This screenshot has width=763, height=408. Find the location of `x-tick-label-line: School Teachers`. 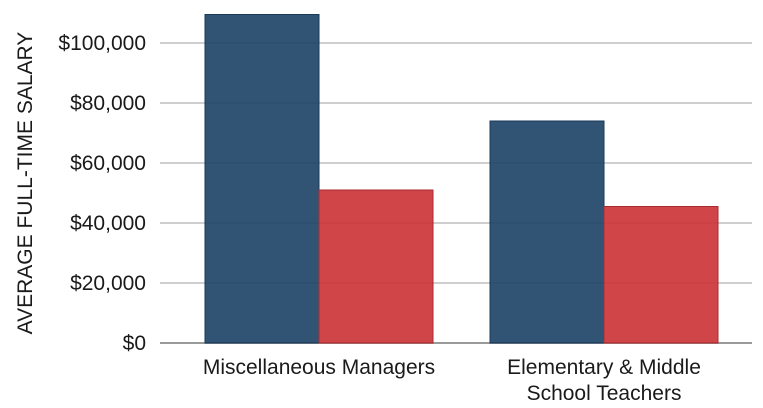

x-tick-label-line: School Teachers is located at coordinates (604, 392).